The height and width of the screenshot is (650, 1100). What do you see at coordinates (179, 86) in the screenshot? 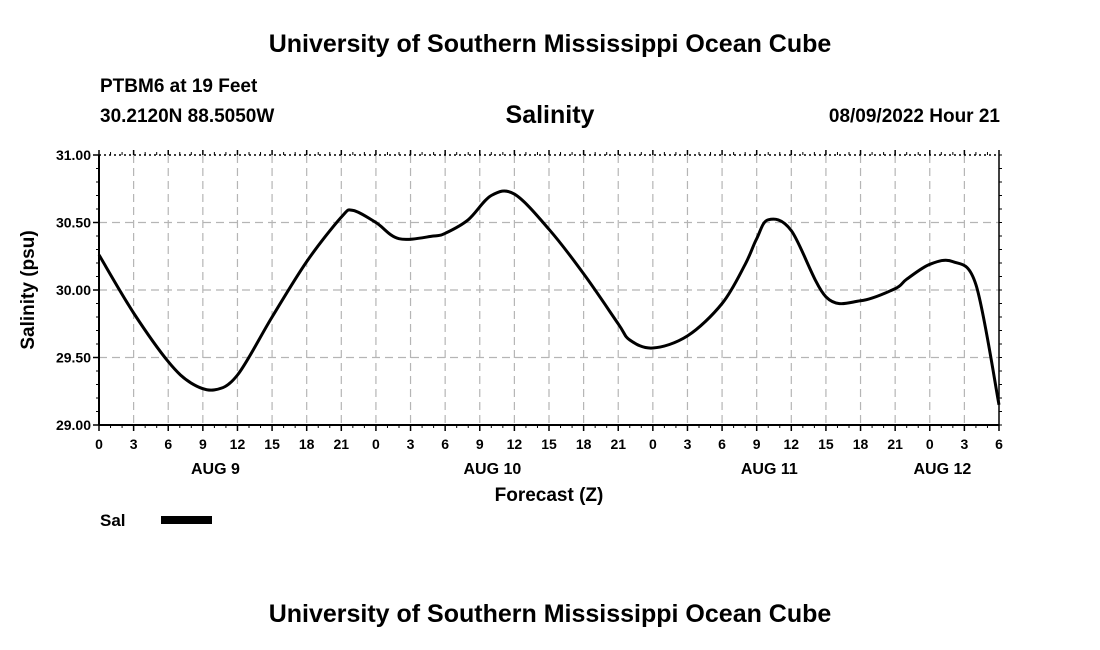
I see `station-label: PTBM6 at 19 Feet` at bounding box center [179, 86].